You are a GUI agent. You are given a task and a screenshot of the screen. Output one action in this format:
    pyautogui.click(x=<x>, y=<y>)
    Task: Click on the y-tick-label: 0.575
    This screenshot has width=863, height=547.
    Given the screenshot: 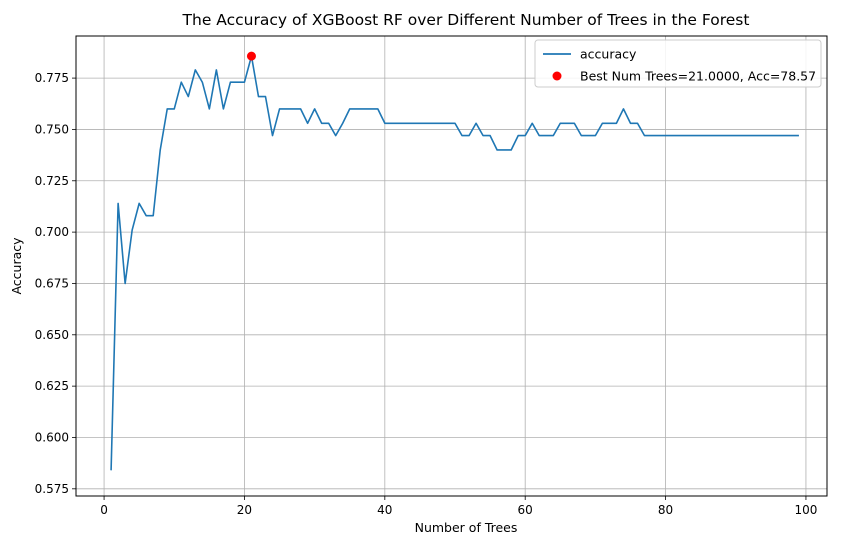 What is the action you would take?
    pyautogui.click(x=52, y=489)
    